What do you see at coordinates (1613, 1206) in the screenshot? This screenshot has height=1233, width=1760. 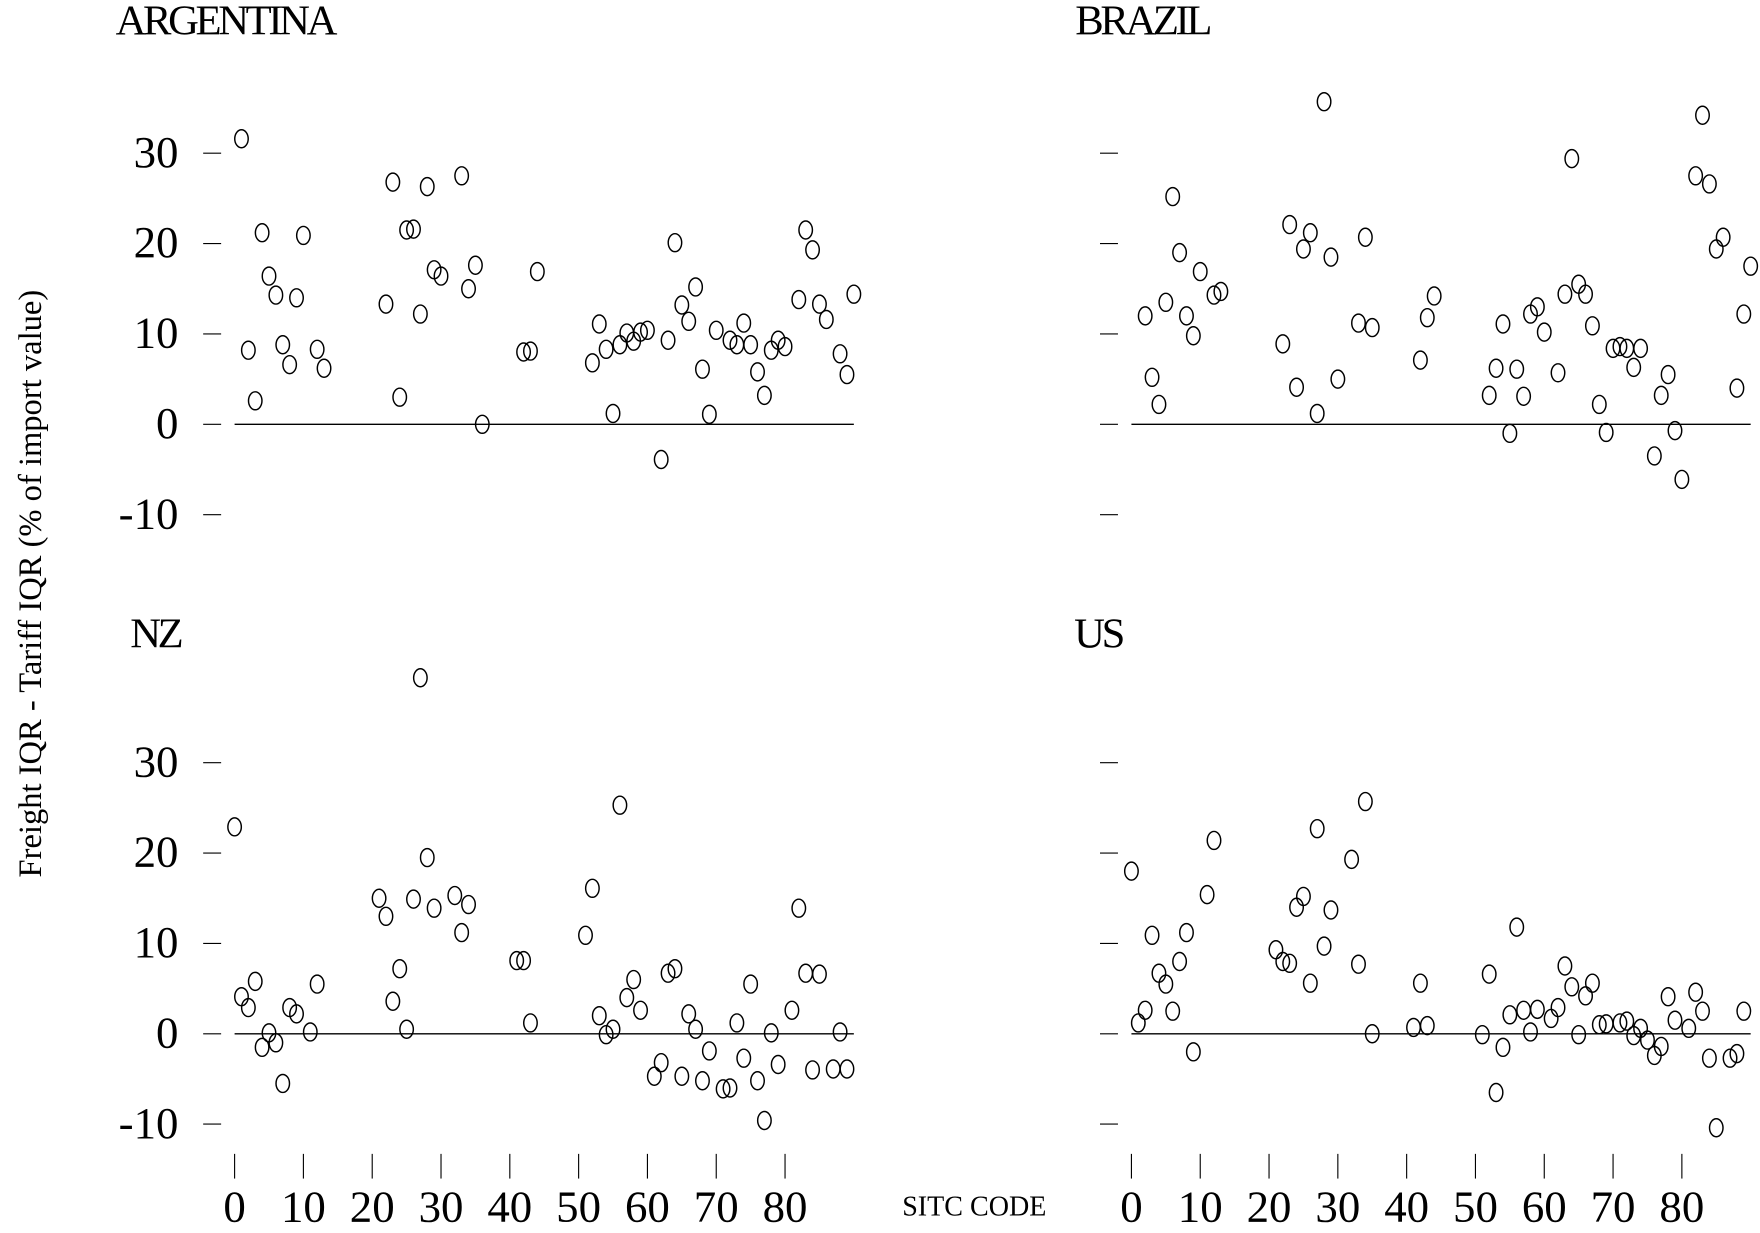 I see `x-tick-label: 70` at bounding box center [1613, 1206].